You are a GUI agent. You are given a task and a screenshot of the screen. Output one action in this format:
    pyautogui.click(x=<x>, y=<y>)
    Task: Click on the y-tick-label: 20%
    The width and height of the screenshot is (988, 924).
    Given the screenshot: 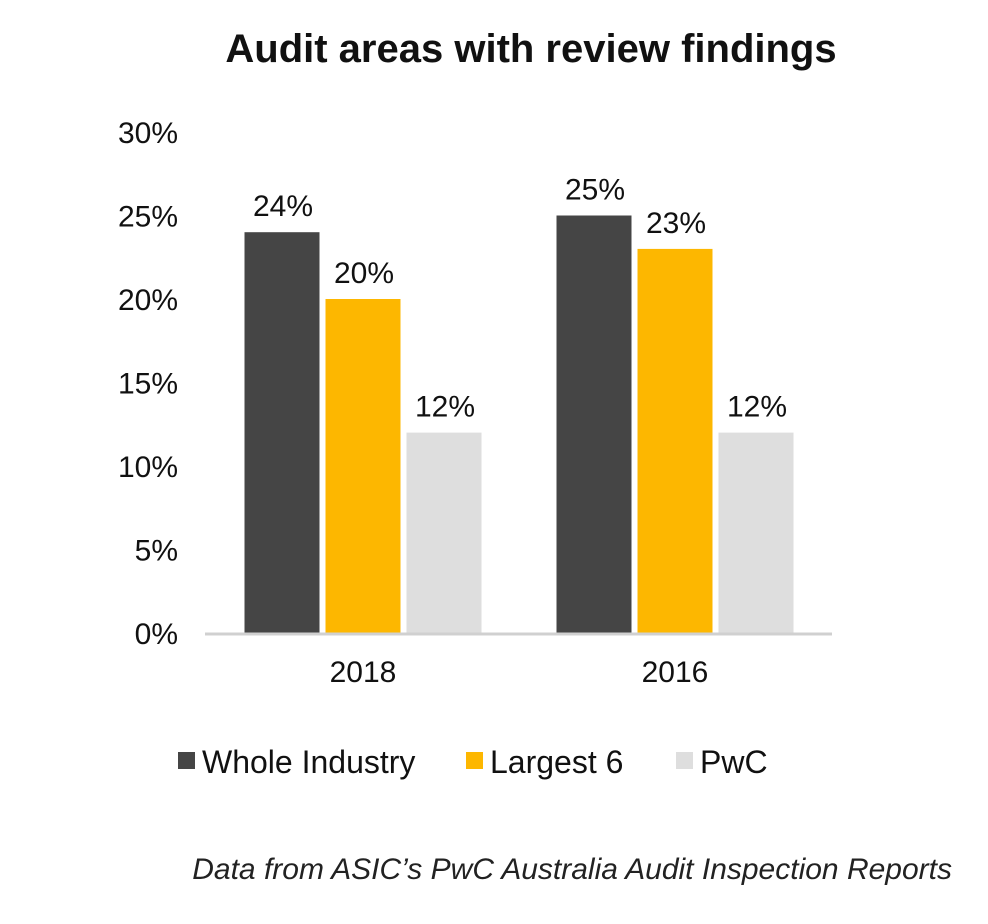 What is the action you would take?
    pyautogui.click(x=148, y=300)
    